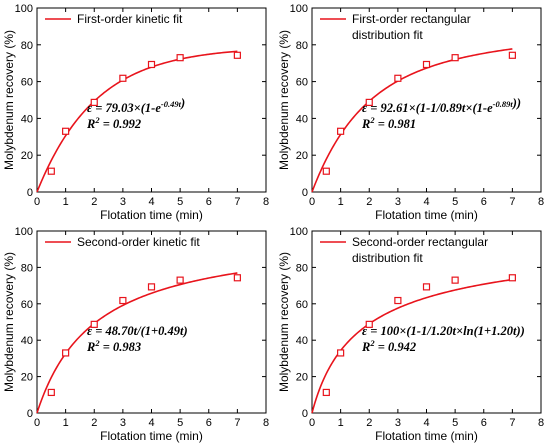 The height and width of the screenshot is (444, 550). I want to click on fit-equation: ε = 79.03×(1-e-0.49t), so click(136, 105).